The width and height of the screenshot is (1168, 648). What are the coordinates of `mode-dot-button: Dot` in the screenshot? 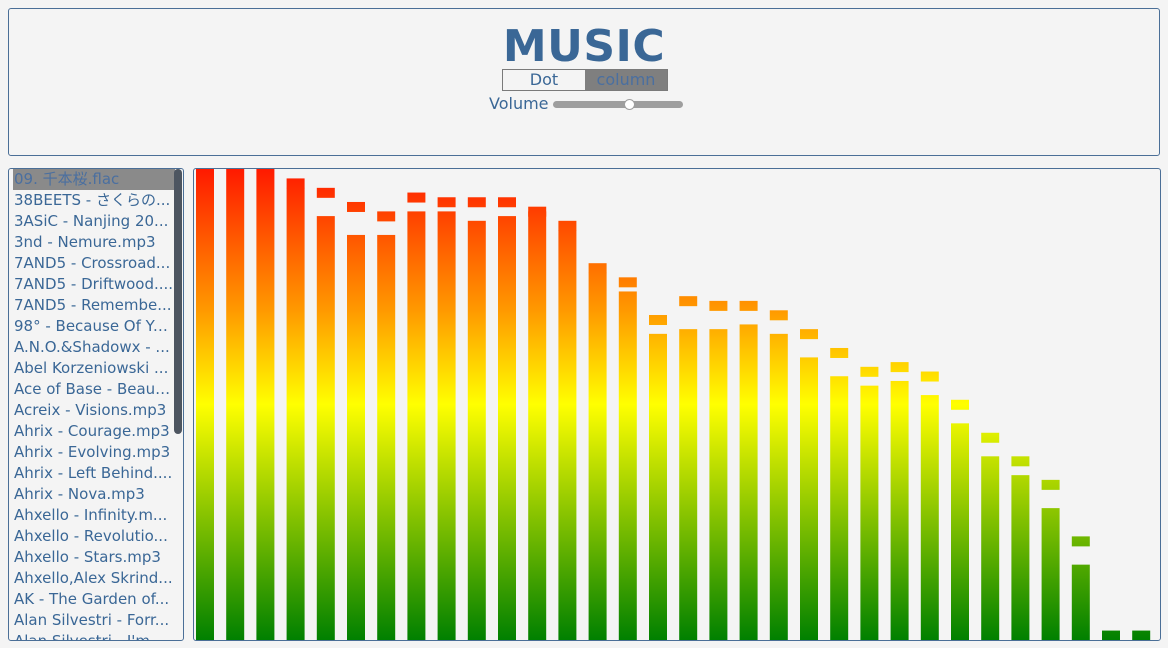 It's located at (544, 79).